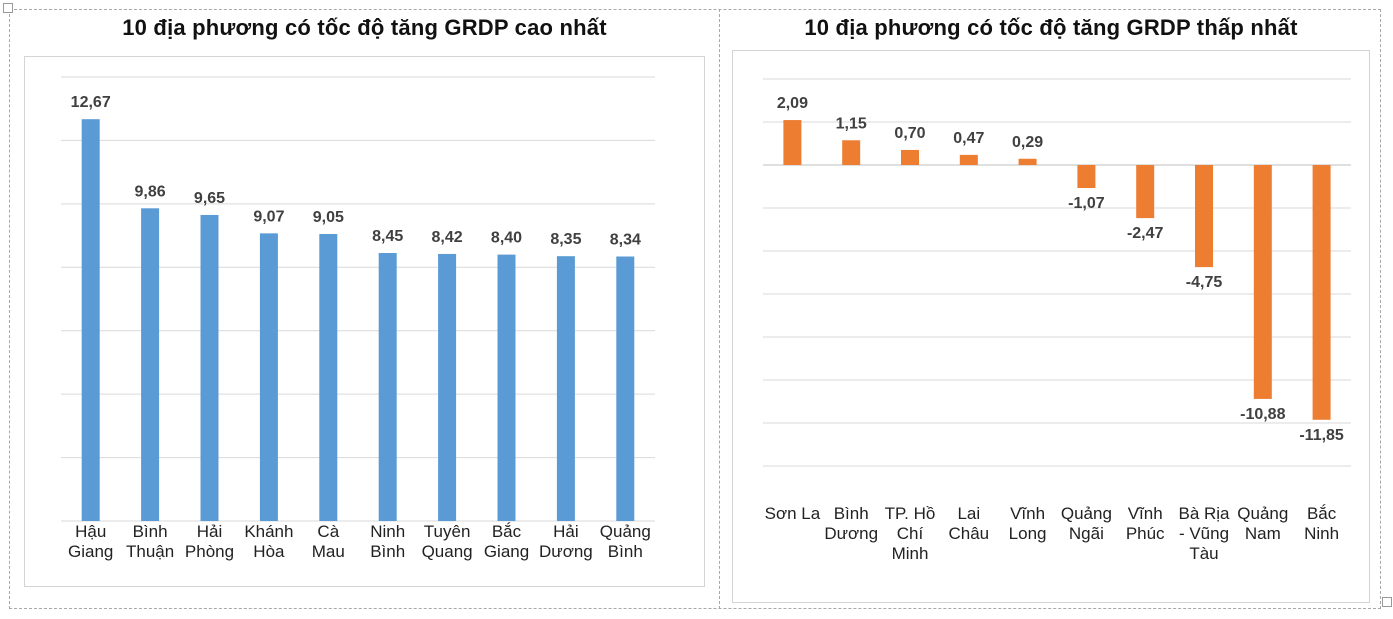 The image size is (1393, 619). What do you see at coordinates (1204, 533) in the screenshot?
I see `category-label: - Vũng` at bounding box center [1204, 533].